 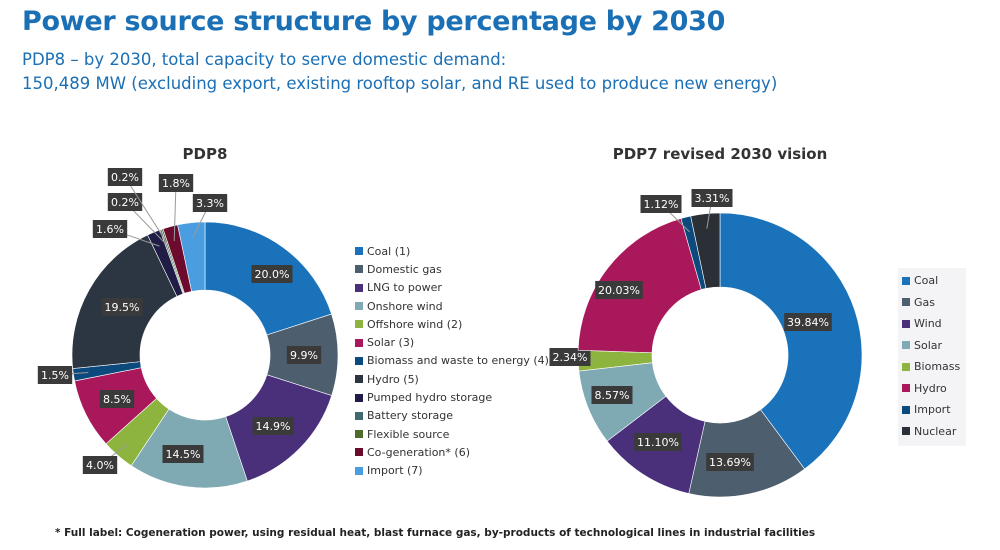 I want to click on data-label: 14.9%, so click(x=273, y=426).